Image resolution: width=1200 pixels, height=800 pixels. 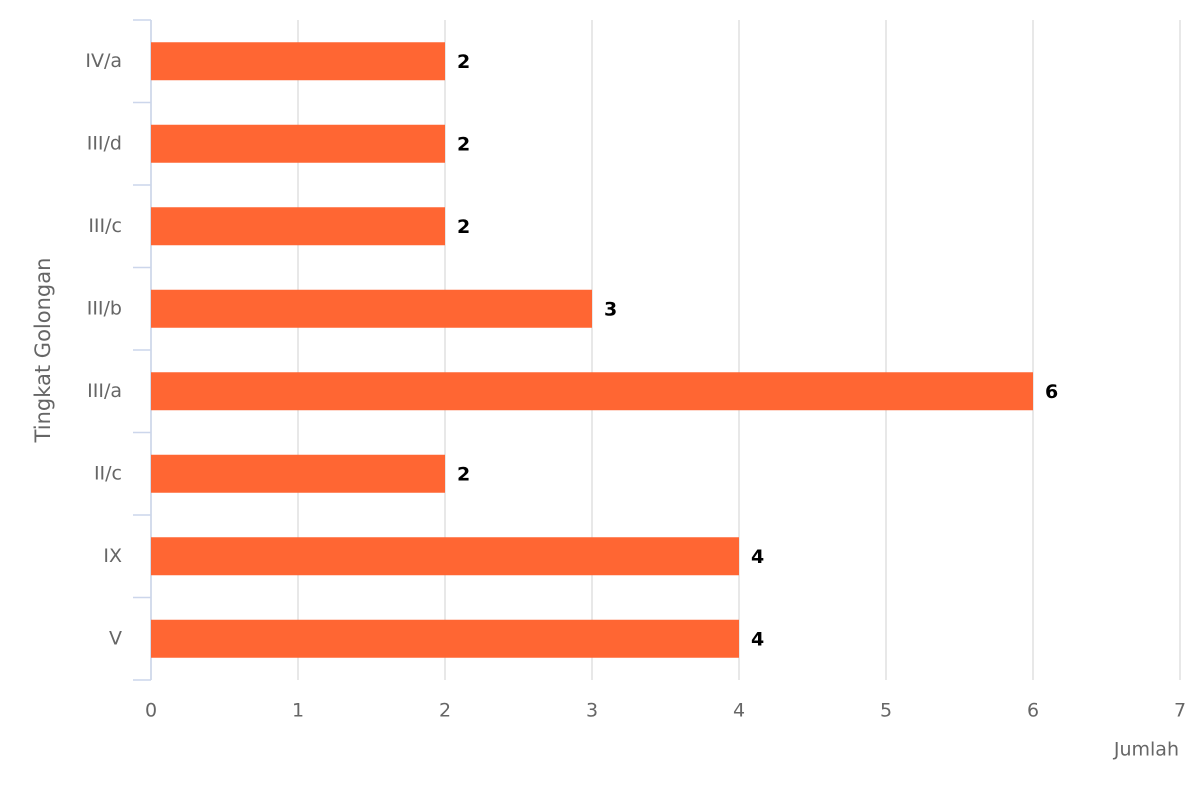 I want to click on y-tick-label: III/a, so click(x=104, y=391).